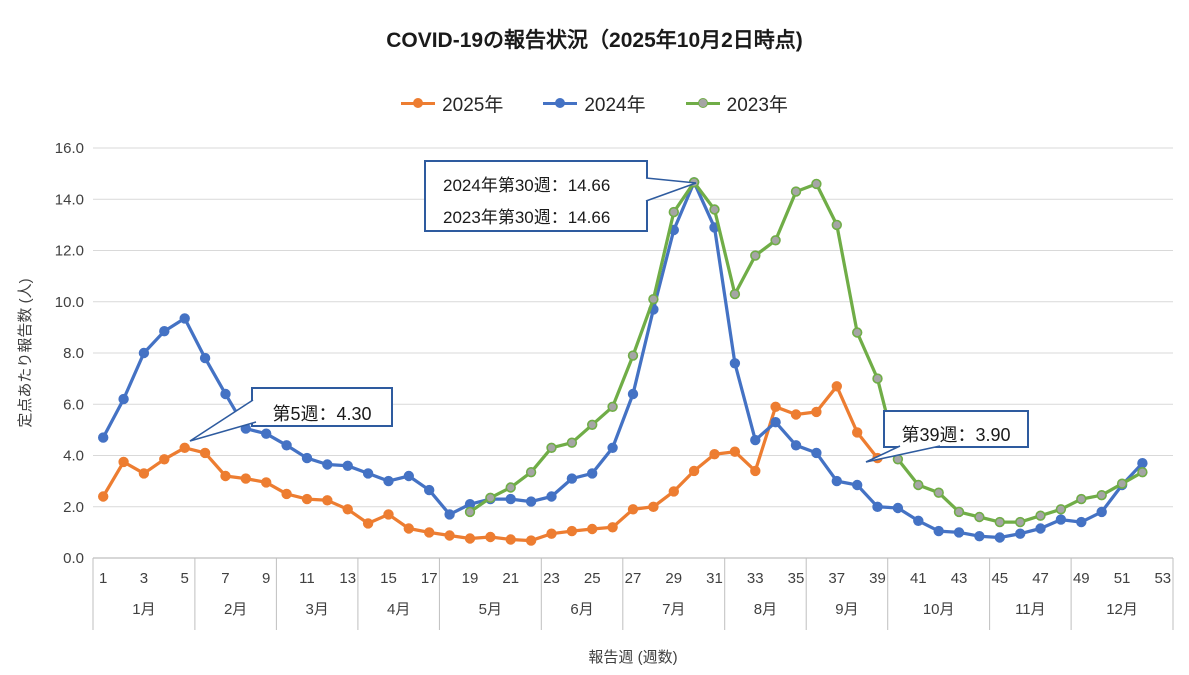  I want to click on x-axis-week-label: 1, so click(103, 578).